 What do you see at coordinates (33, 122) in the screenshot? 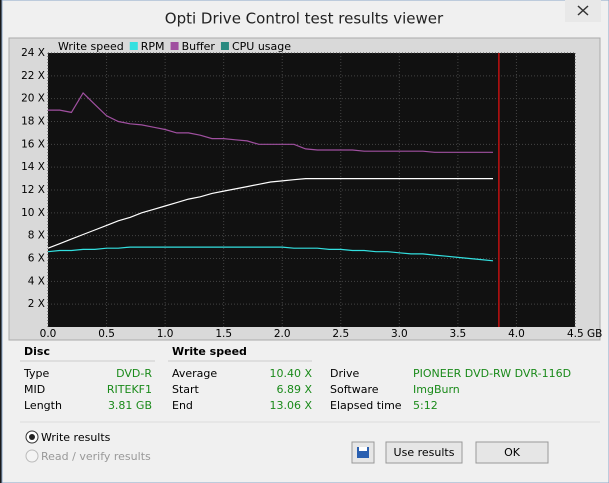
I see `y-tick-label: 18 X` at bounding box center [33, 122].